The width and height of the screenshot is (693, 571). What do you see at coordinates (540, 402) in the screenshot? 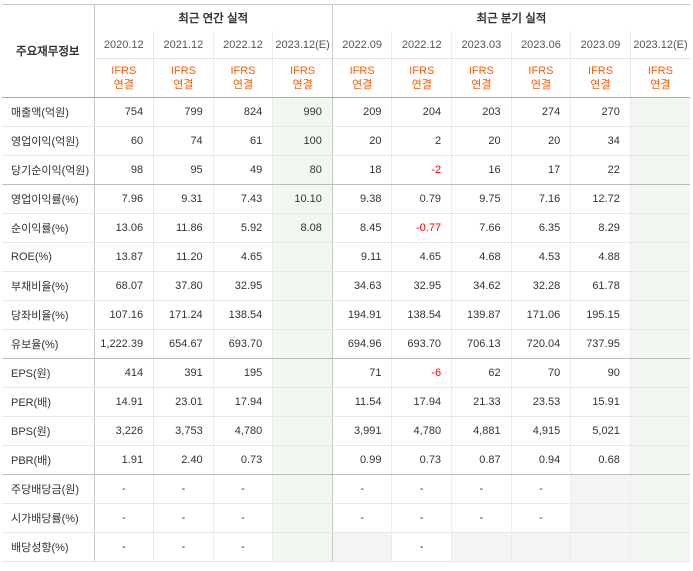
I see `table-cell: 23.53` at bounding box center [540, 402].